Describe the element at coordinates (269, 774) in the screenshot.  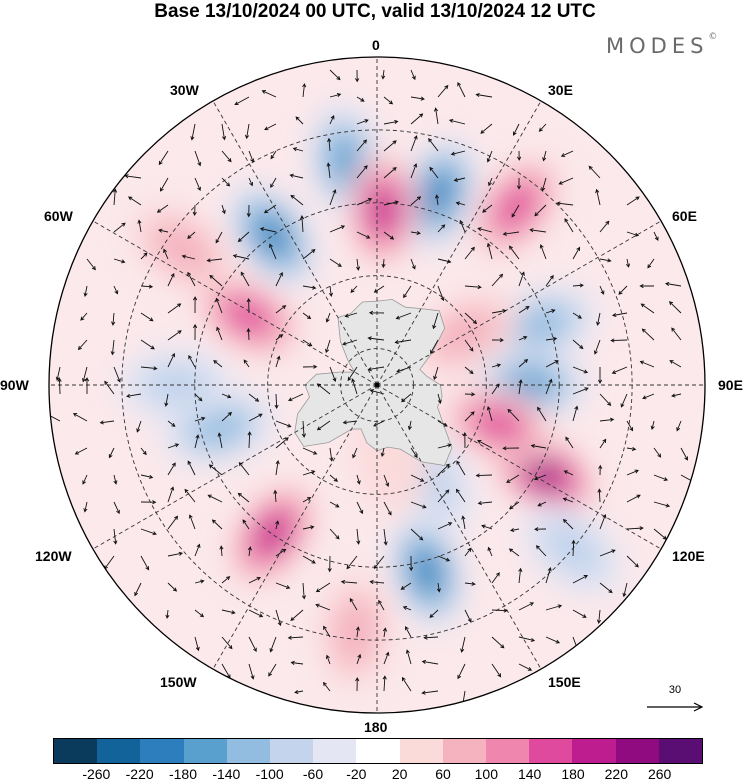
I see `colorbar-tick-label: -100` at that location.